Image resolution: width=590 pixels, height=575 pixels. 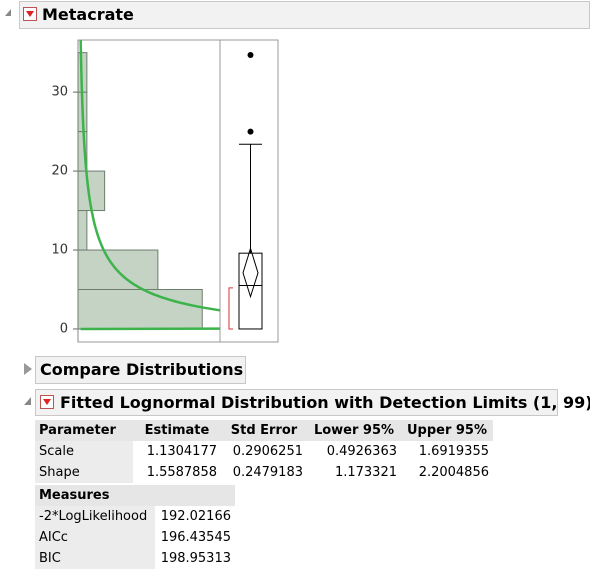 I want to click on section-header: Compare Distributions, so click(x=140, y=370).